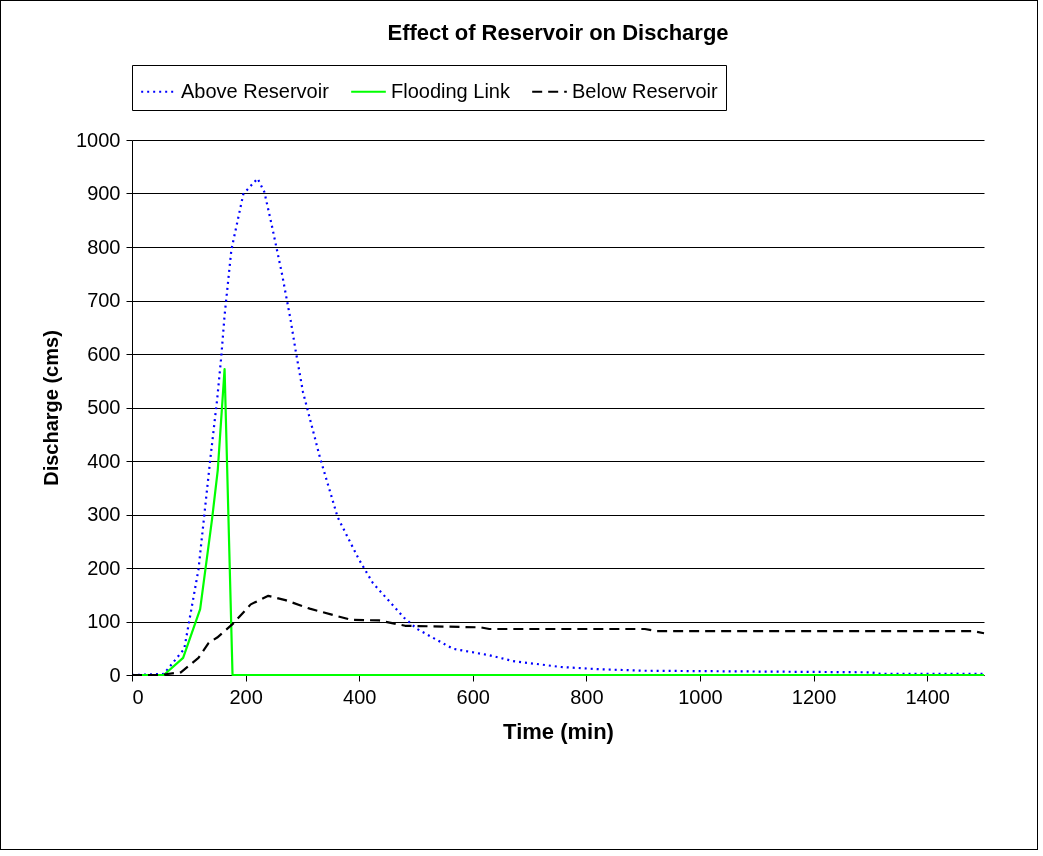 The image size is (1043, 856). What do you see at coordinates (104, 514) in the screenshot?
I see `y-tick-label: 300` at bounding box center [104, 514].